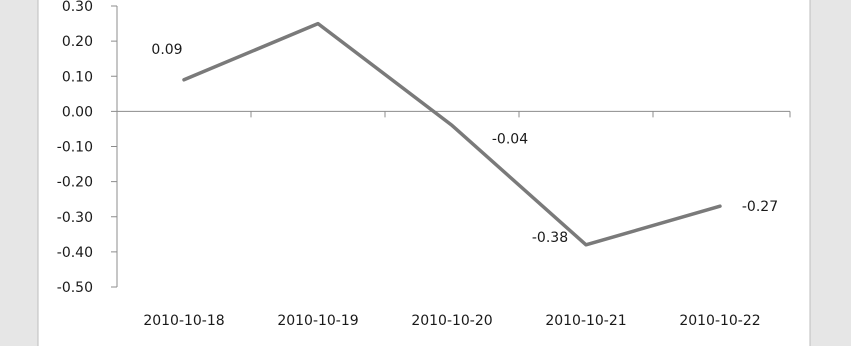 The image size is (851, 346). What do you see at coordinates (760, 207) in the screenshot?
I see `data-label: -0.27` at bounding box center [760, 207].